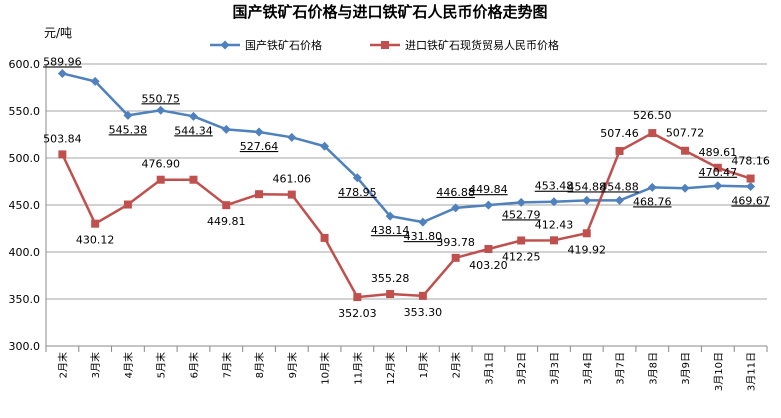 This screenshot has height=418, width=781. I want to click on data-label: 507.46, so click(619, 133).